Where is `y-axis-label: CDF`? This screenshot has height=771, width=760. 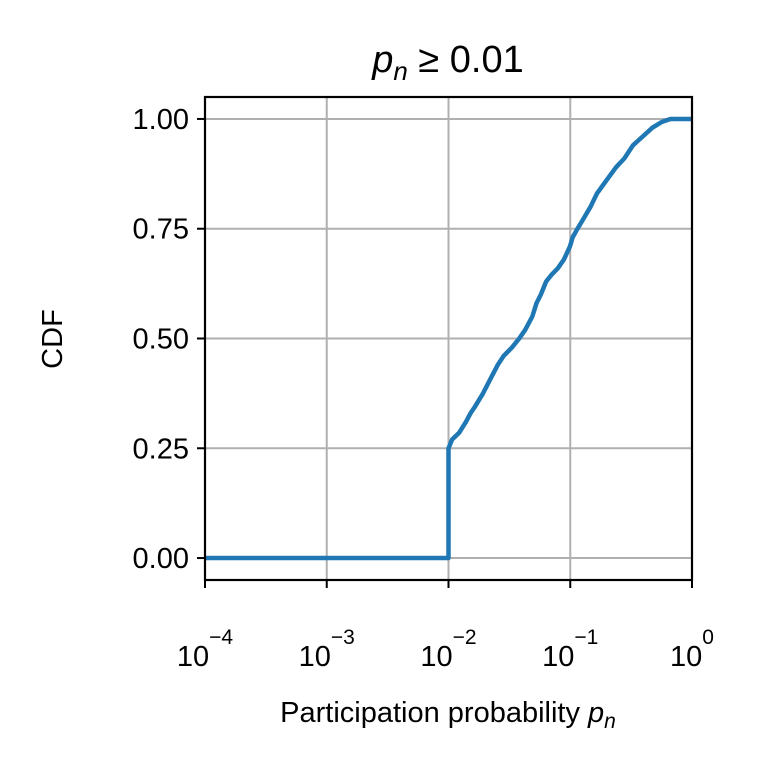
y-axis-label: CDF is located at coordinates (53, 339).